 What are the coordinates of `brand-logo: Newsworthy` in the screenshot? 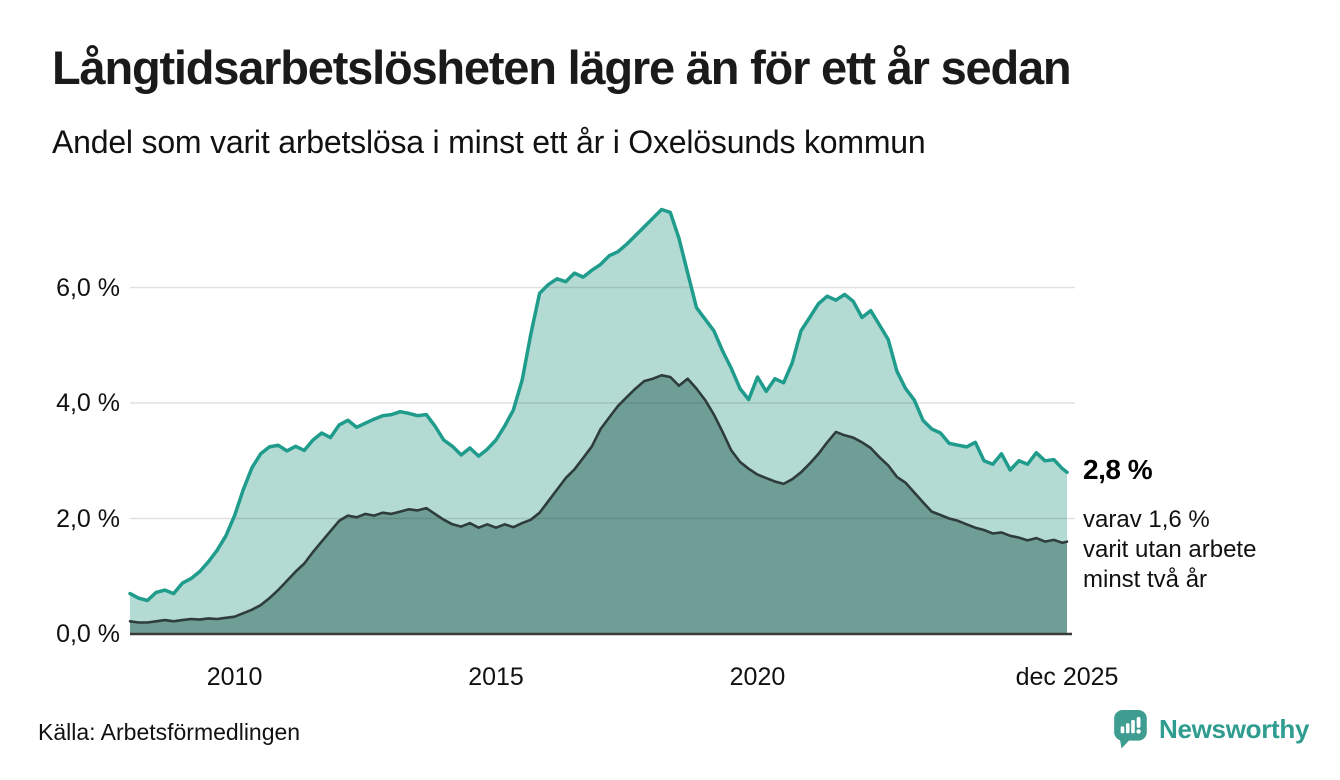 It's located at (1210, 729).